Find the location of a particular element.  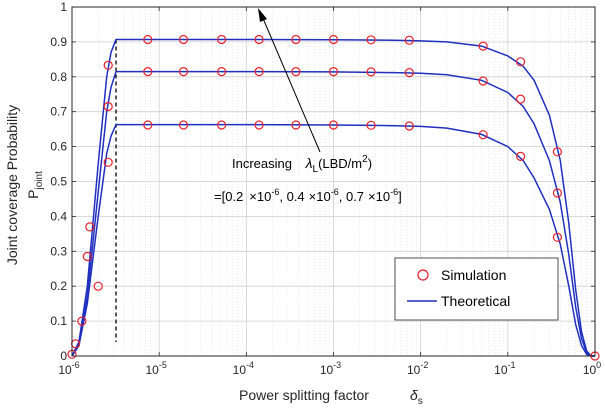

x-tick-label: 10⁻⁴ is located at coordinates (243, 368).